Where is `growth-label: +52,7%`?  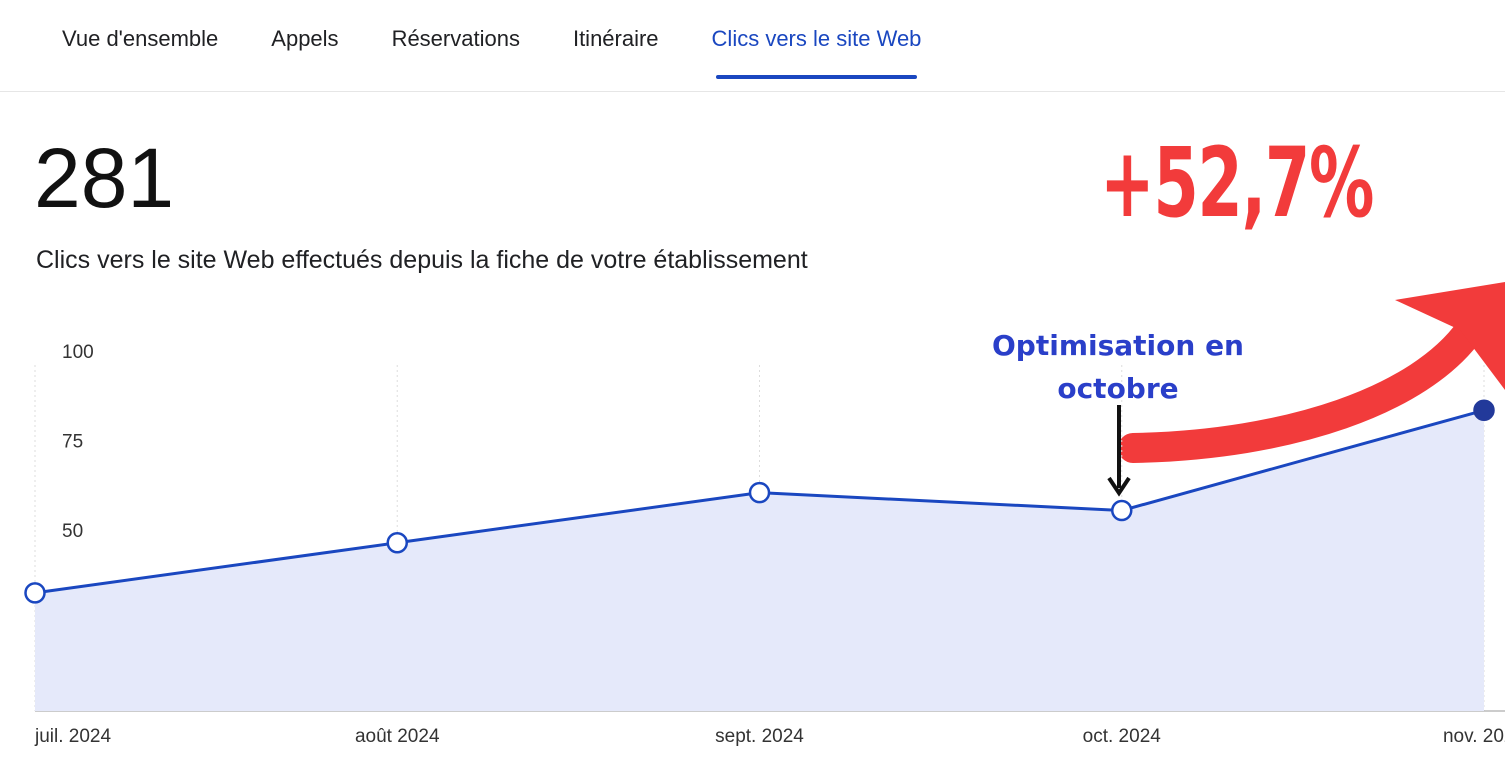 growth-label: +52,7% is located at coordinates (1237, 183).